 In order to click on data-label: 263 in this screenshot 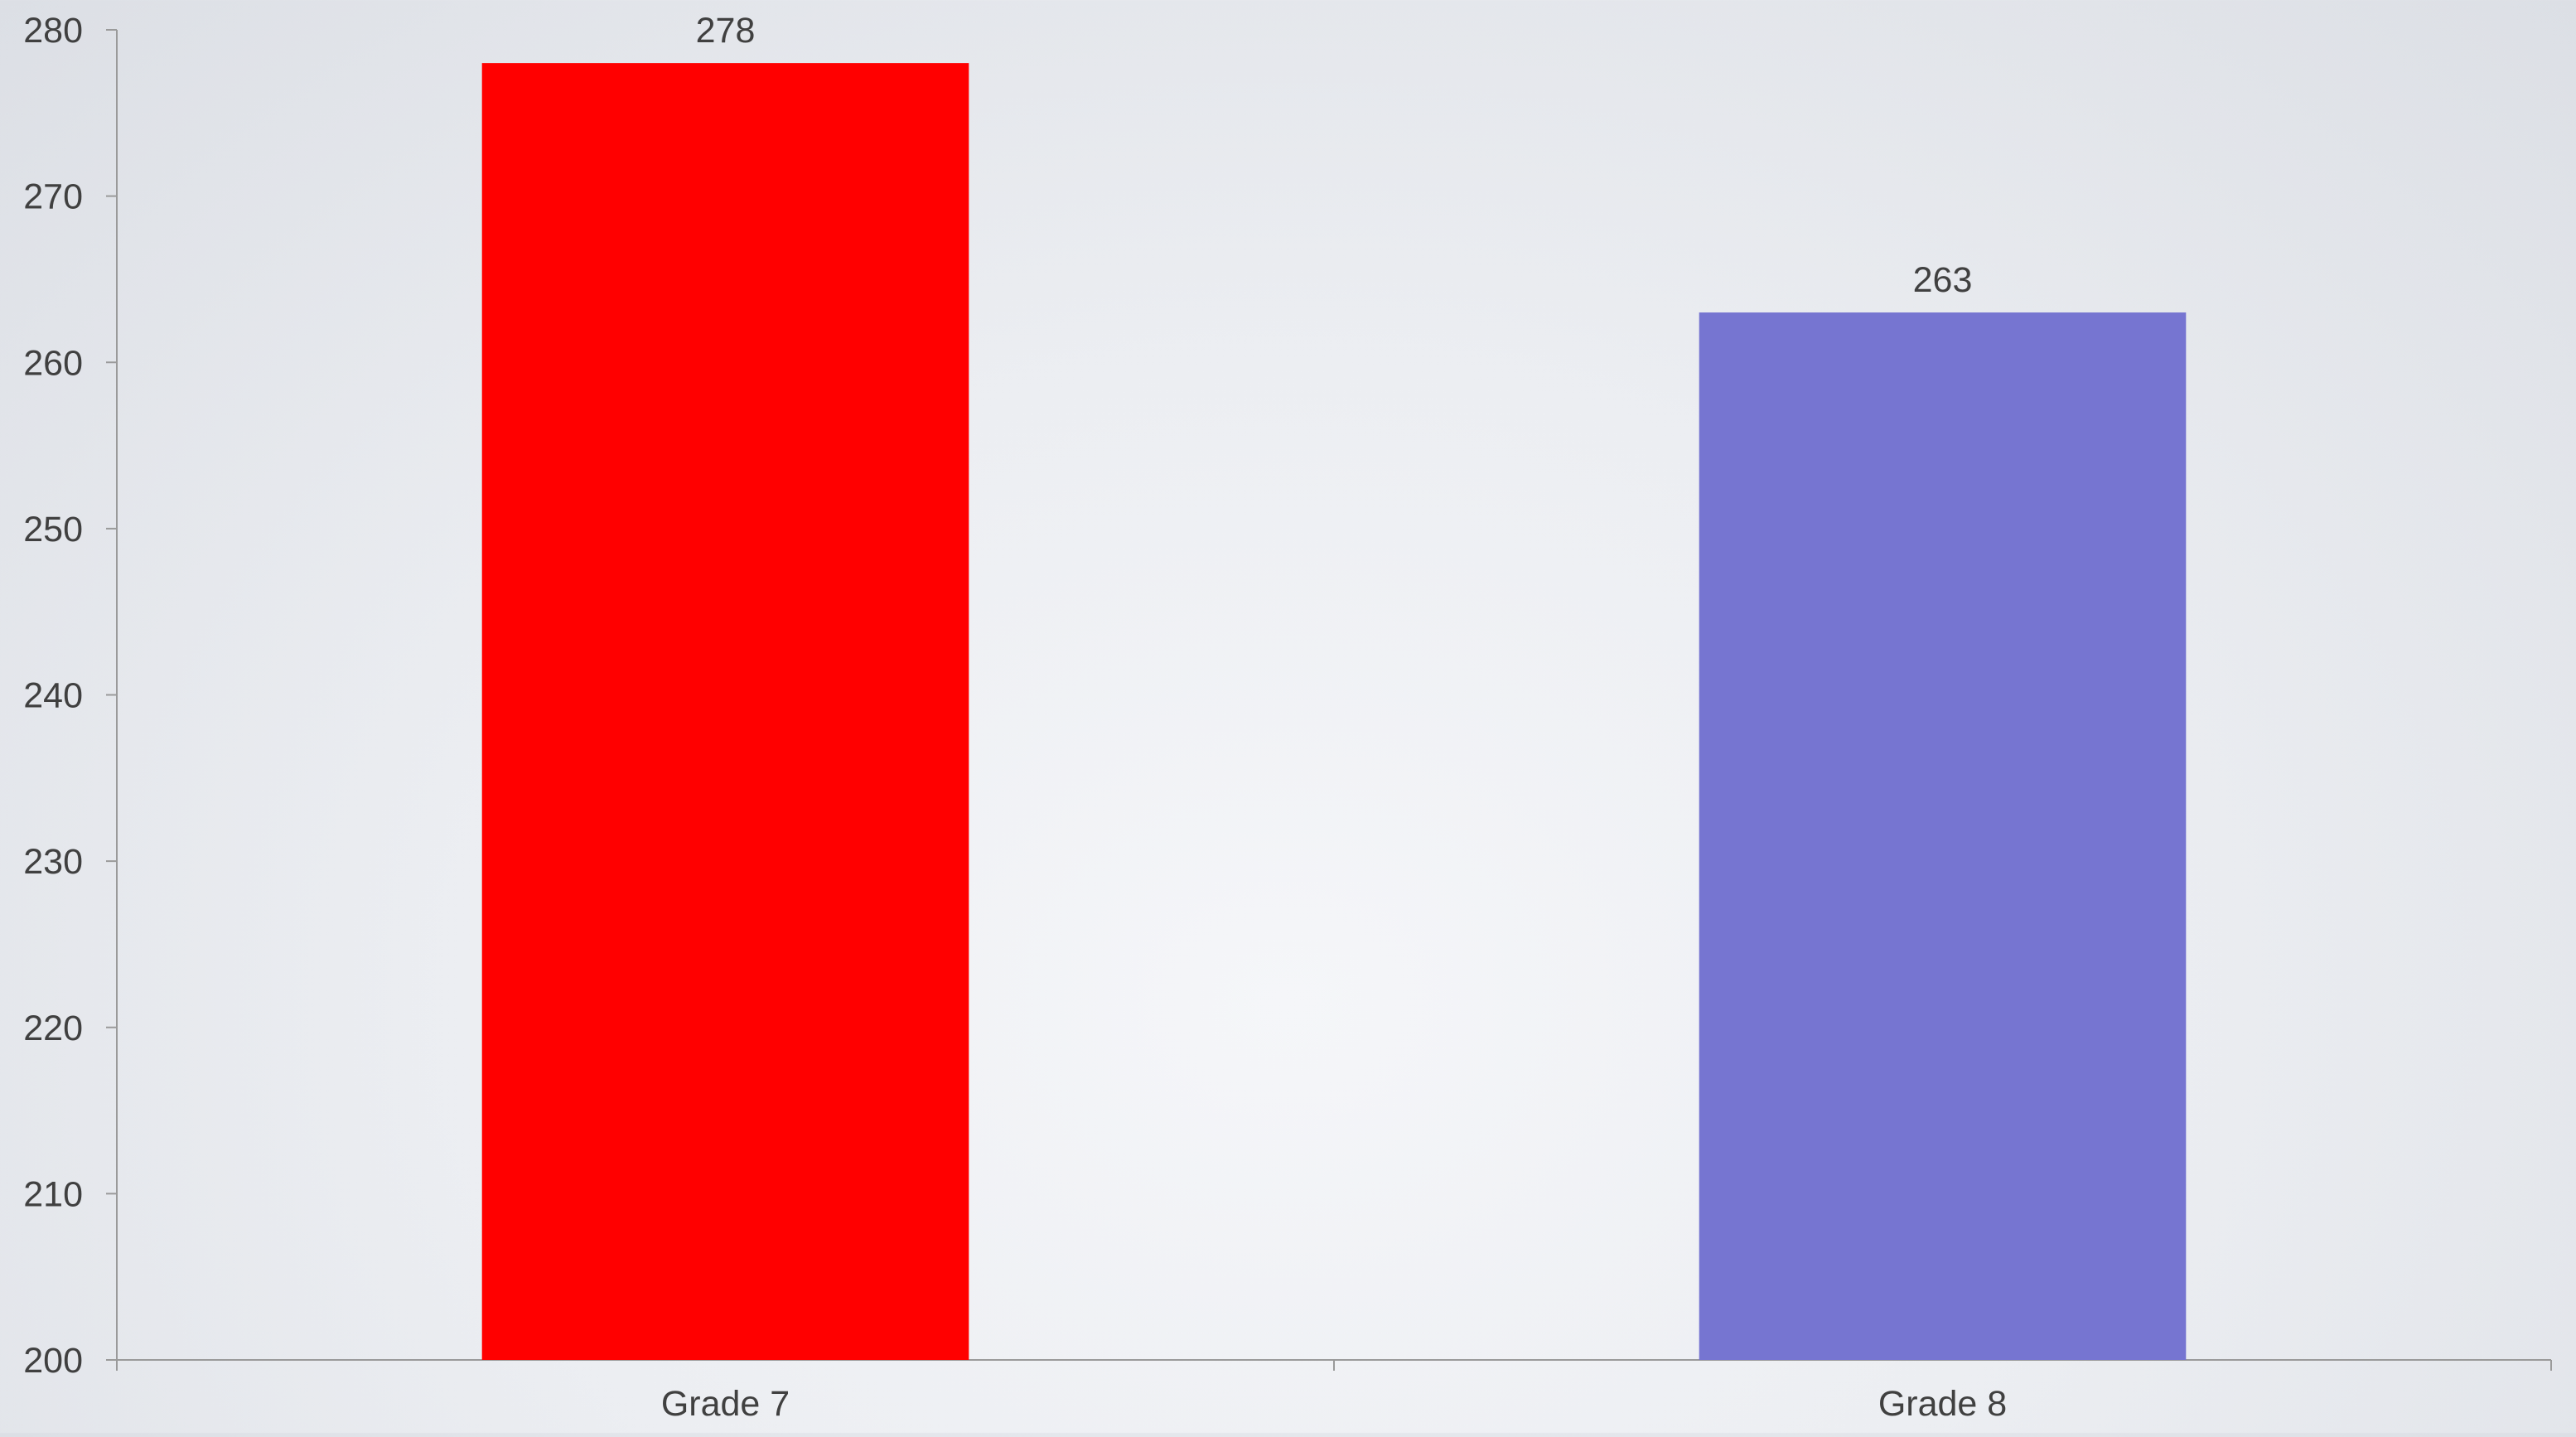, I will do `click(1943, 280)`.